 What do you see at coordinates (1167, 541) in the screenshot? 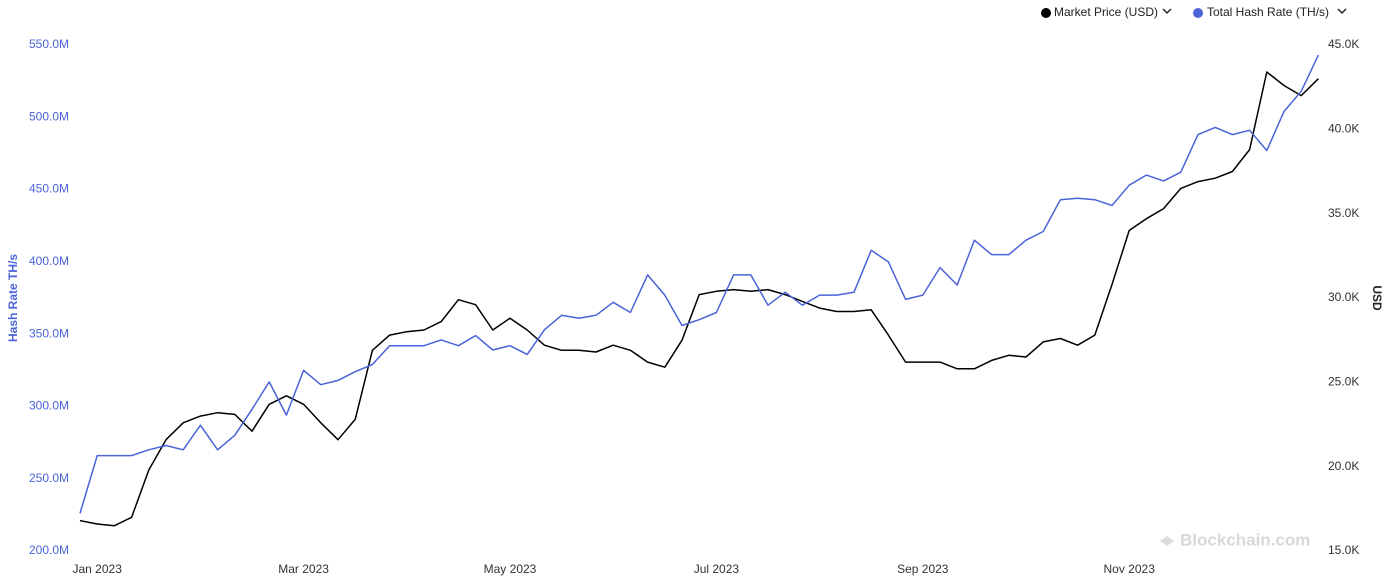
I see `watermark-logo` at bounding box center [1167, 541].